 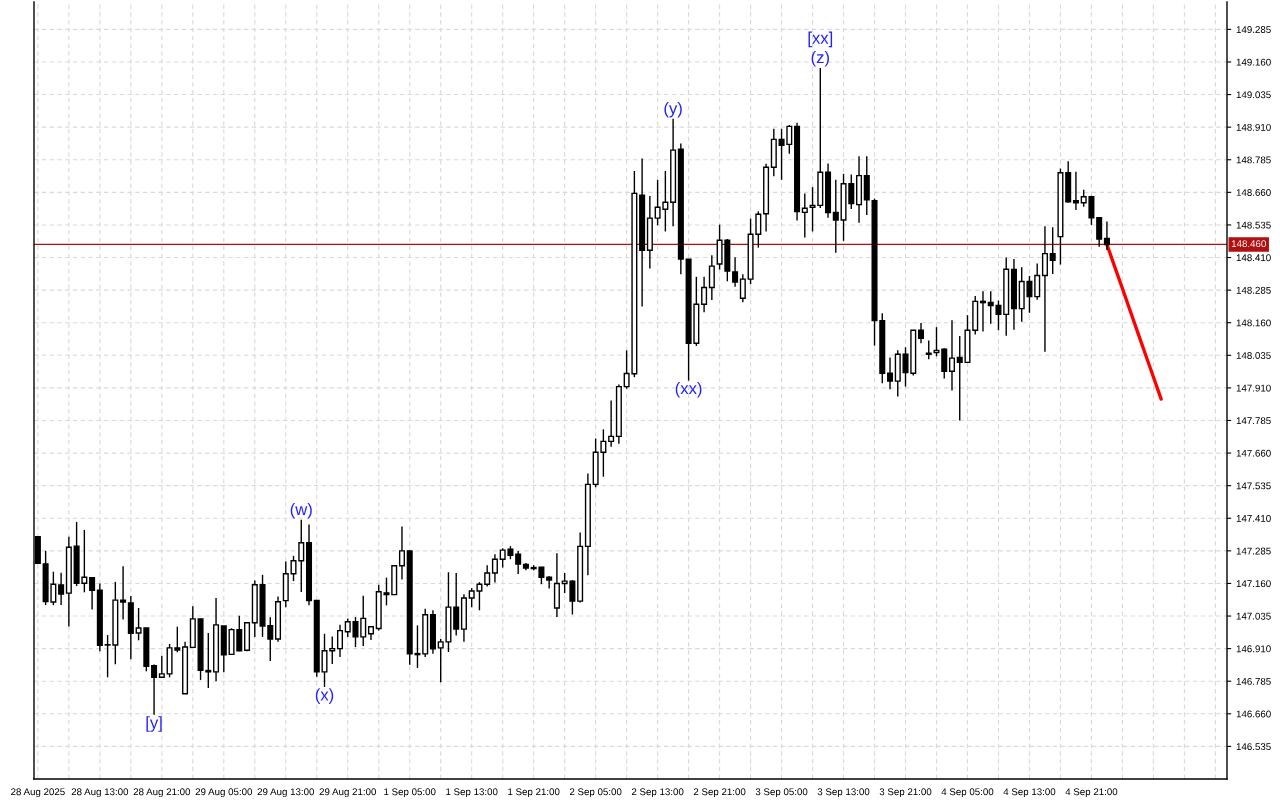 What do you see at coordinates (472, 793) in the screenshot?
I see `x-tick-label: 1 Sep 13:00` at bounding box center [472, 793].